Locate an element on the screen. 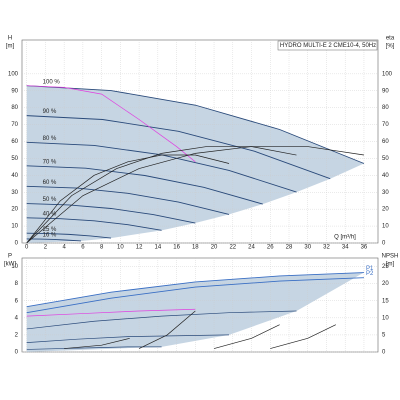 This screenshot has width=400, height=400. y2-axis-unit: [m] is located at coordinates (390, 265).